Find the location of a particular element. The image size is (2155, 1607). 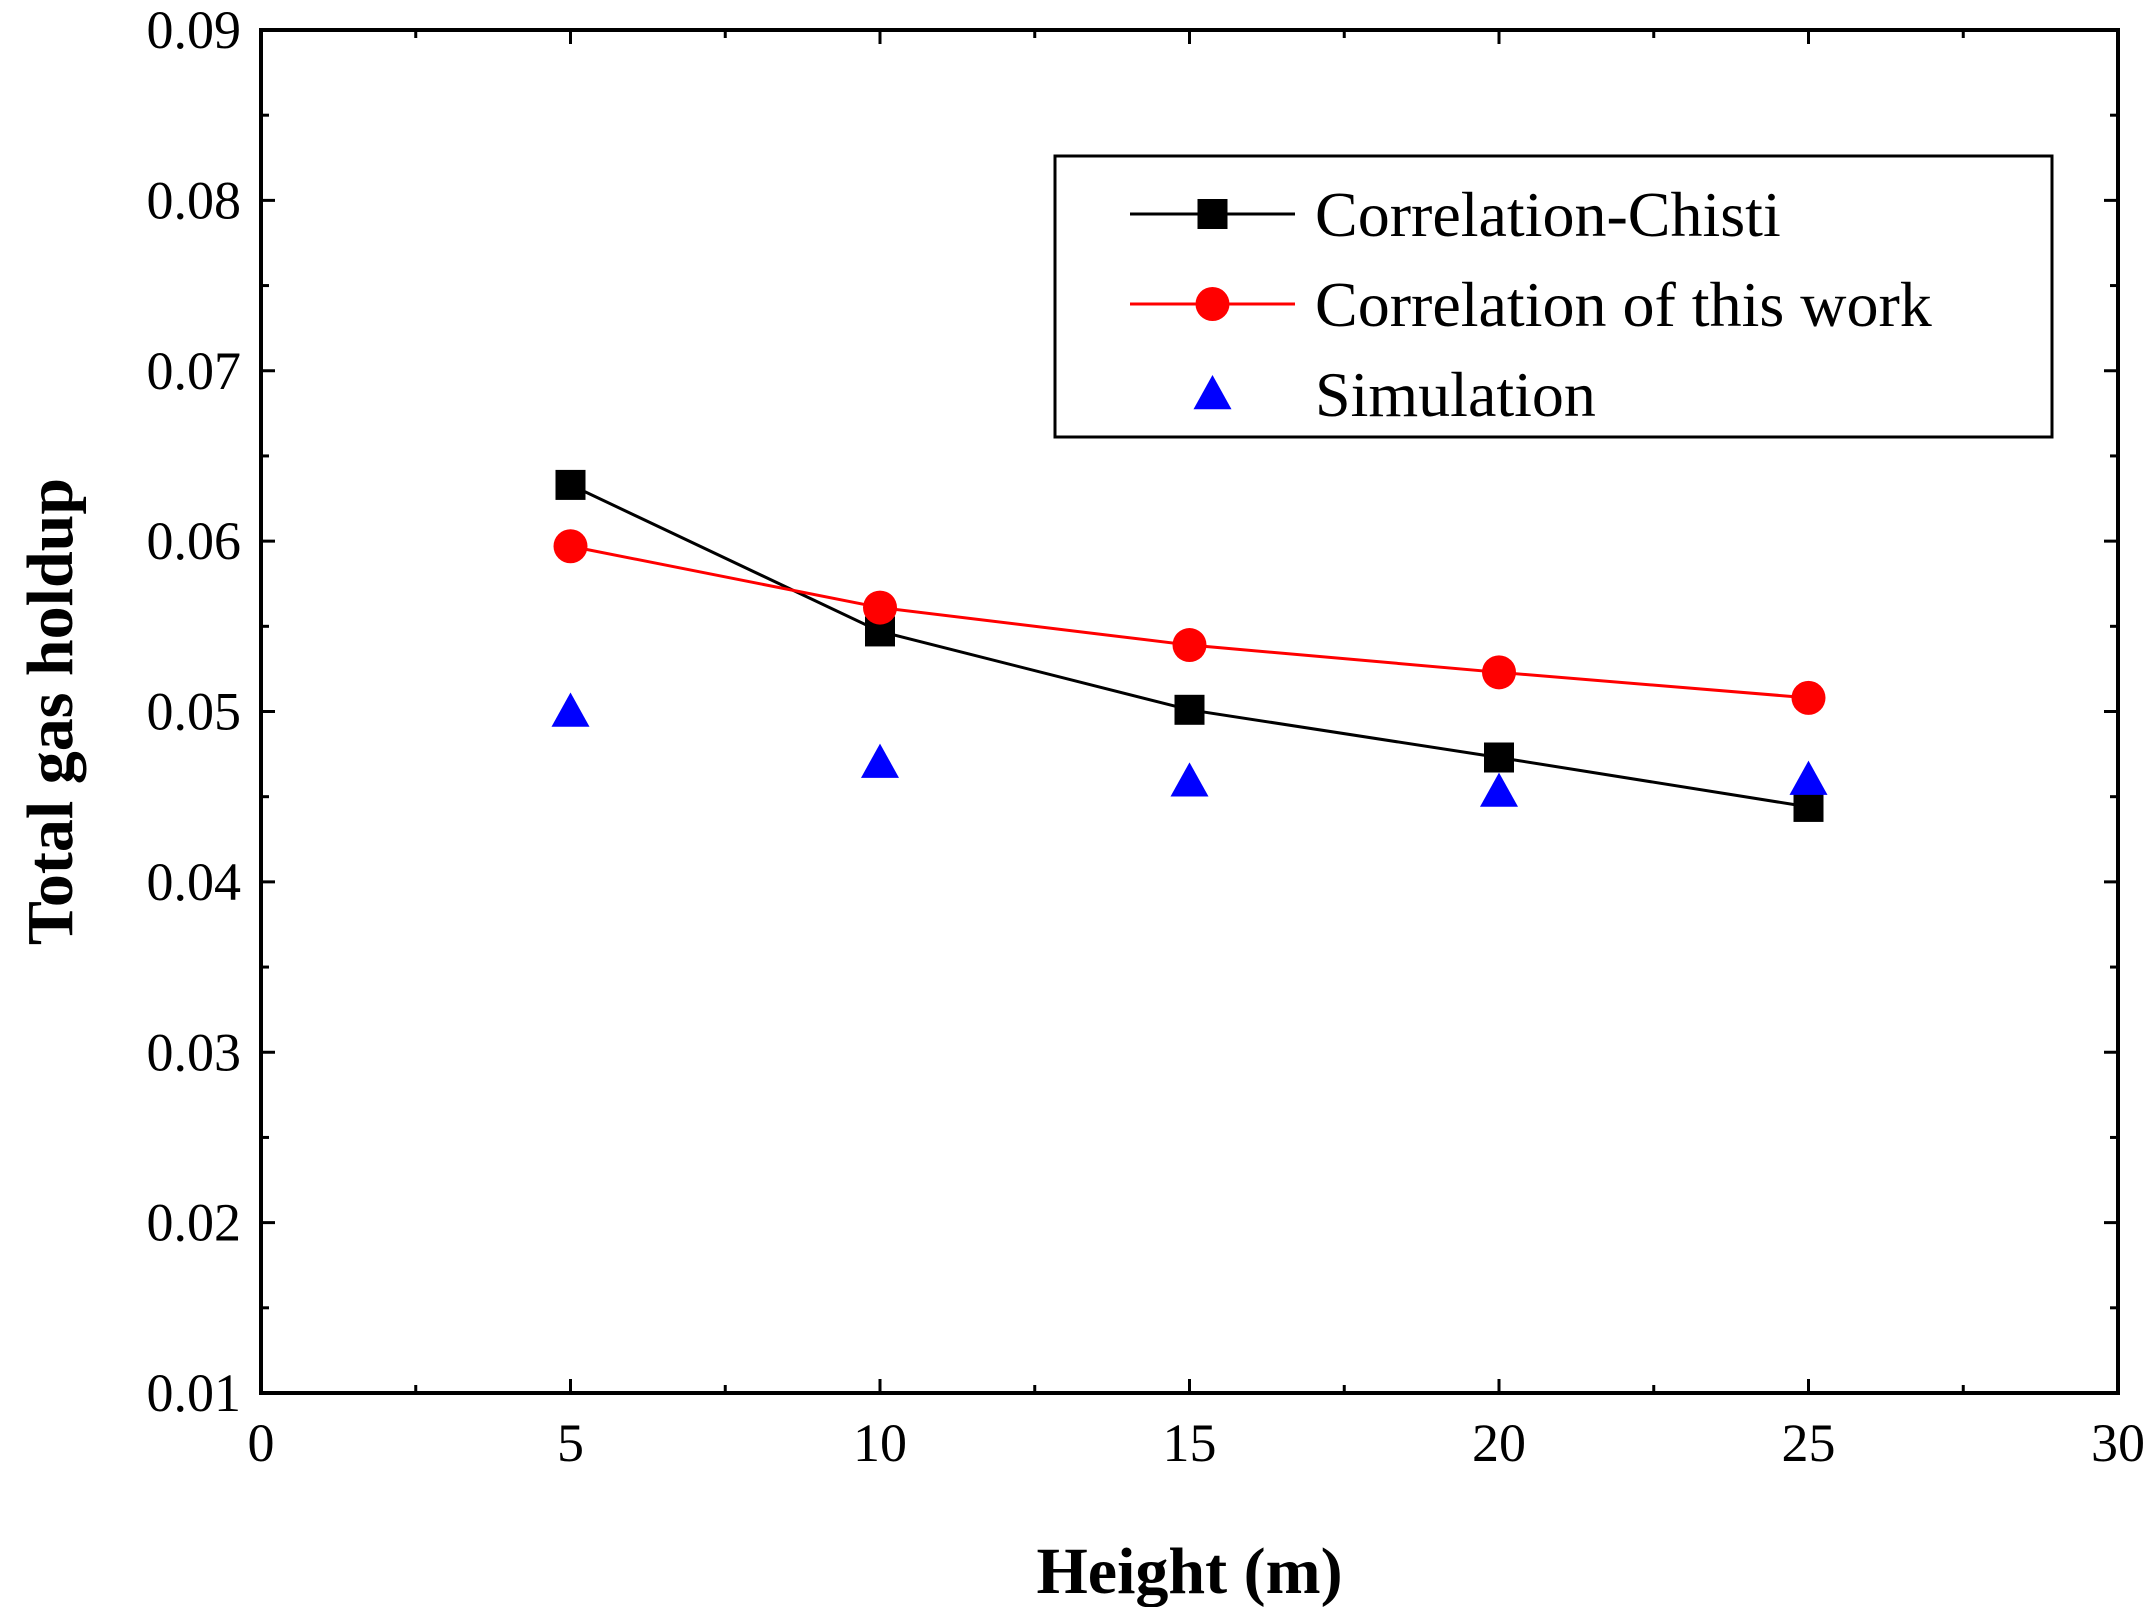

x-tick-label: 20 is located at coordinates (1499, 1443).